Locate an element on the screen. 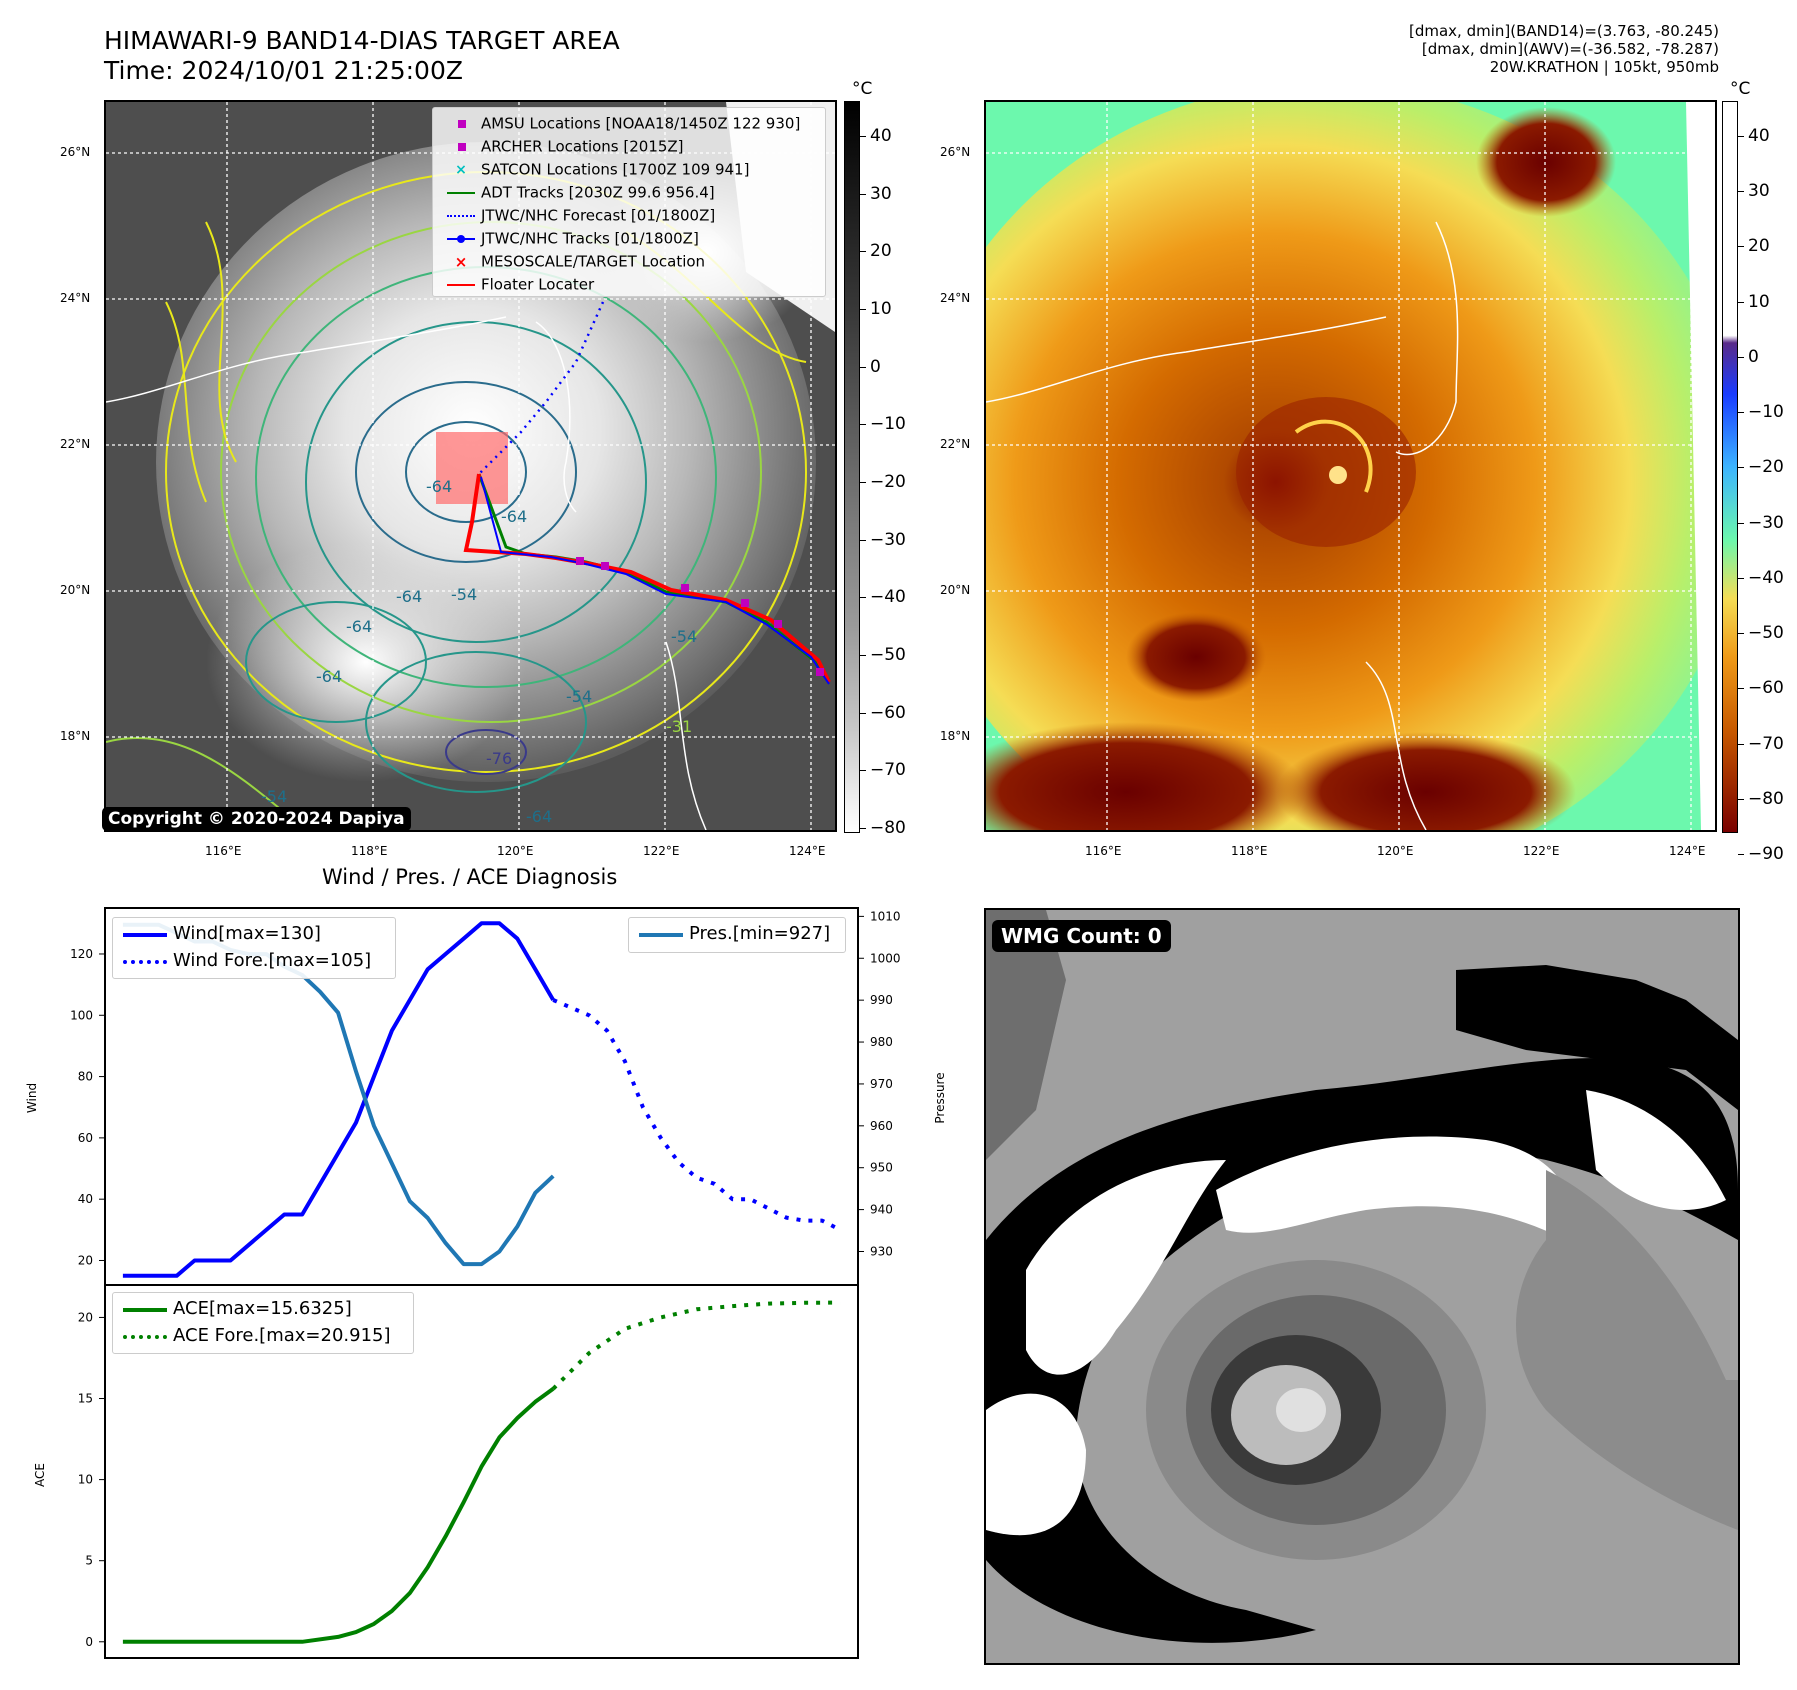 Image resolution: width=1797 pixels, height=1690 pixels. storm-info: 20W.KRATHON | 105kt, 950mb is located at coordinates (1604, 67).